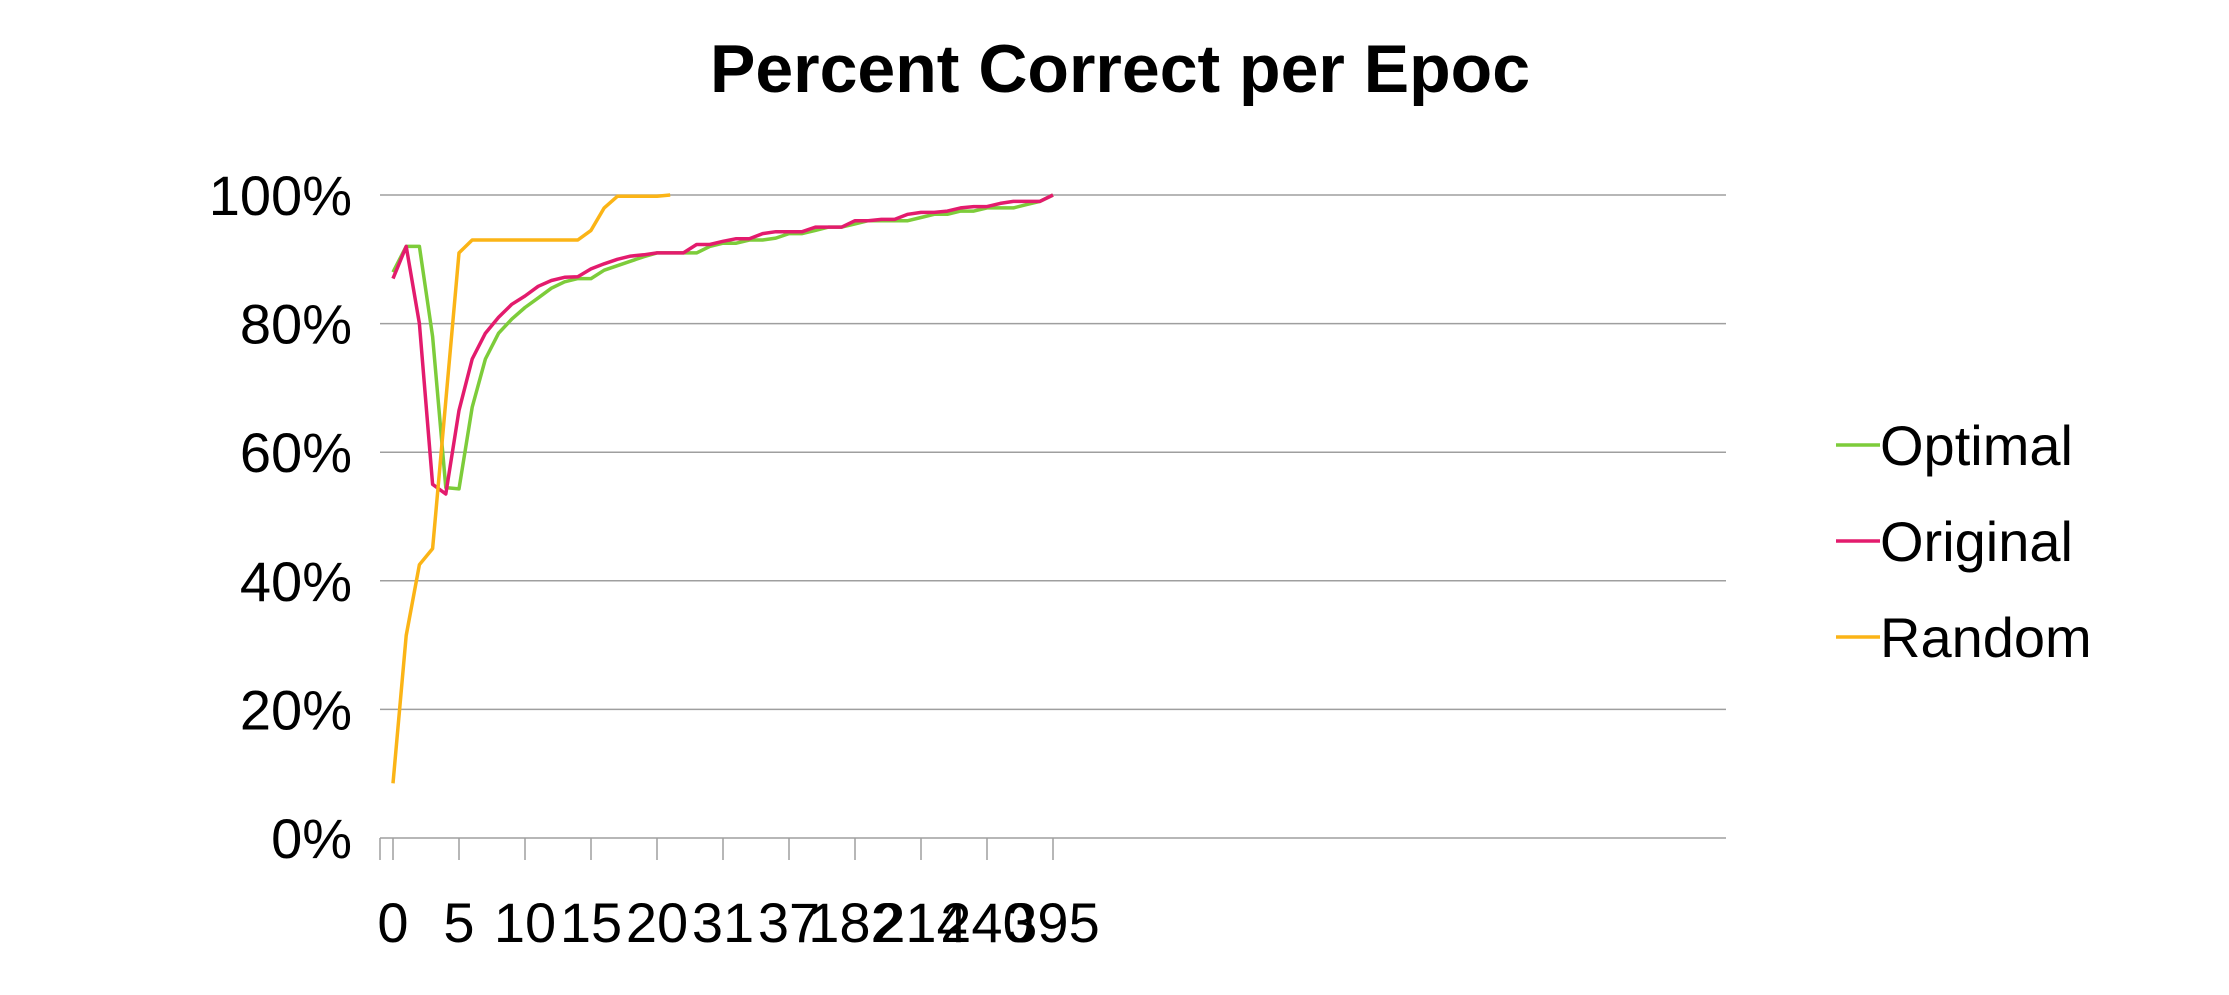 This screenshot has height=995, width=2229. Describe the element at coordinates (1976, 541) in the screenshot. I see `legend-label: Original` at that location.